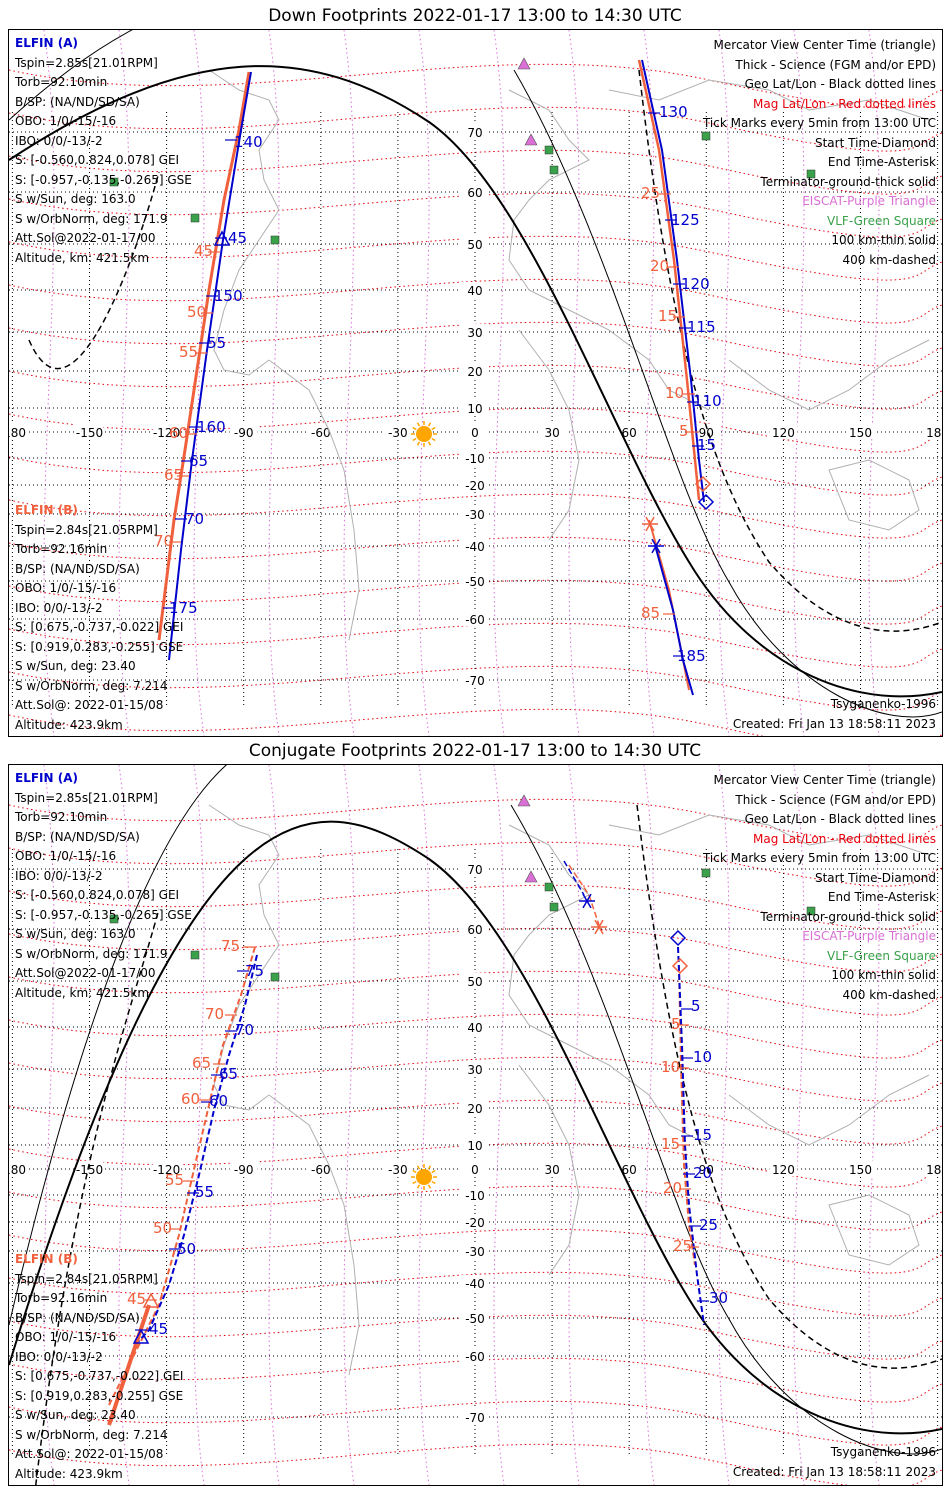  What do you see at coordinates (840, 819) in the screenshot?
I see `legend-item: Geo Lat/Lon - Black dotted lines` at bounding box center [840, 819].